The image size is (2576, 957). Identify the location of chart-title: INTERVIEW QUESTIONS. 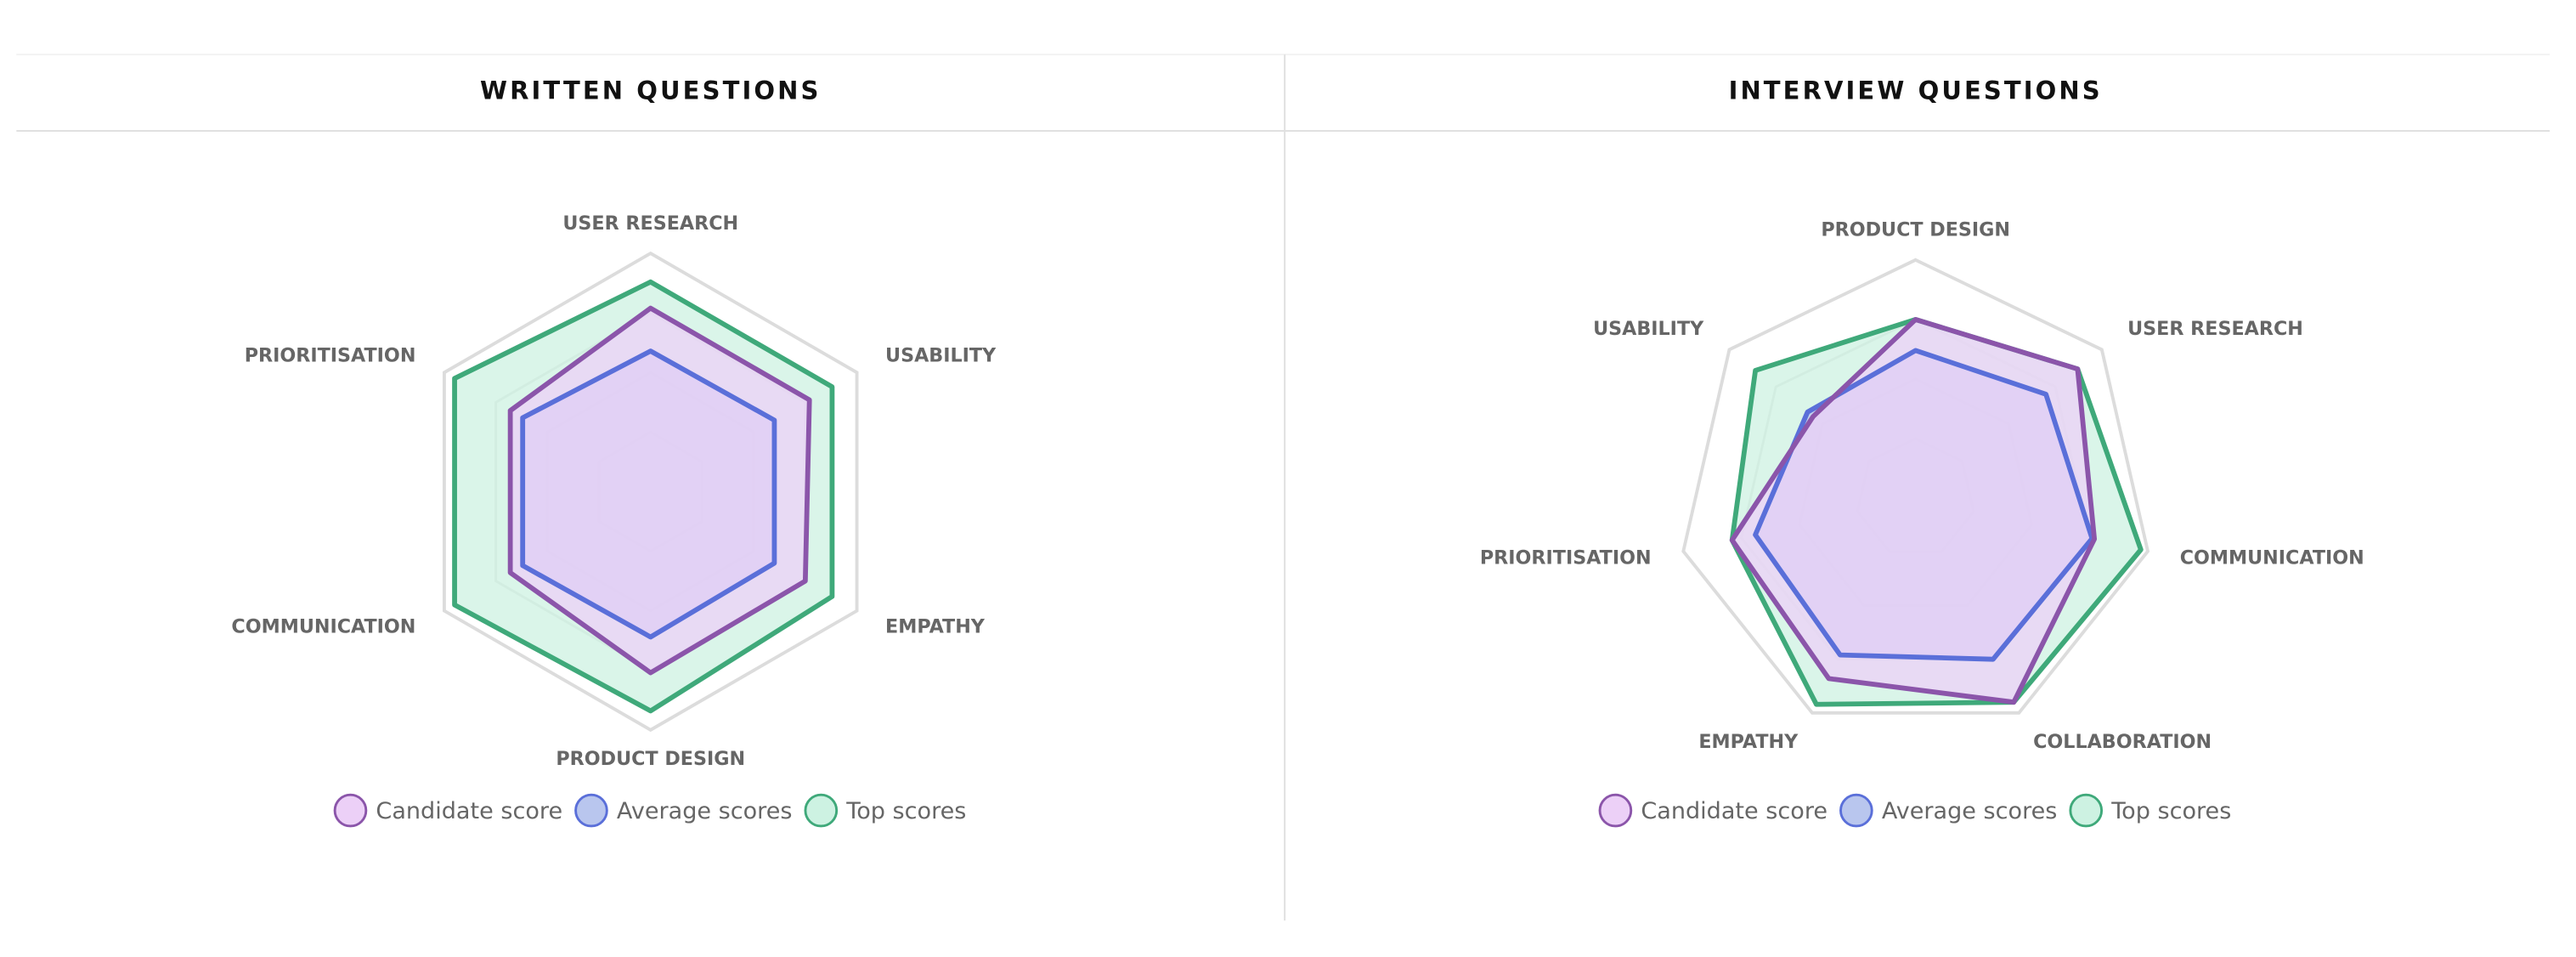
(1916, 90).